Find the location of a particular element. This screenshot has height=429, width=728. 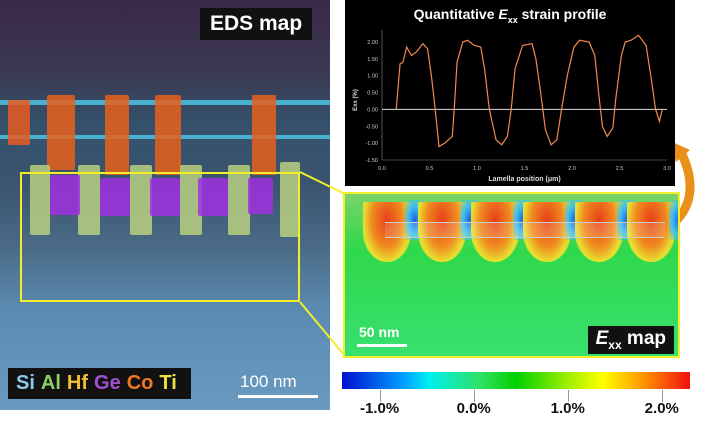

map-scale-bar-label: 50 nm is located at coordinates (379, 332).